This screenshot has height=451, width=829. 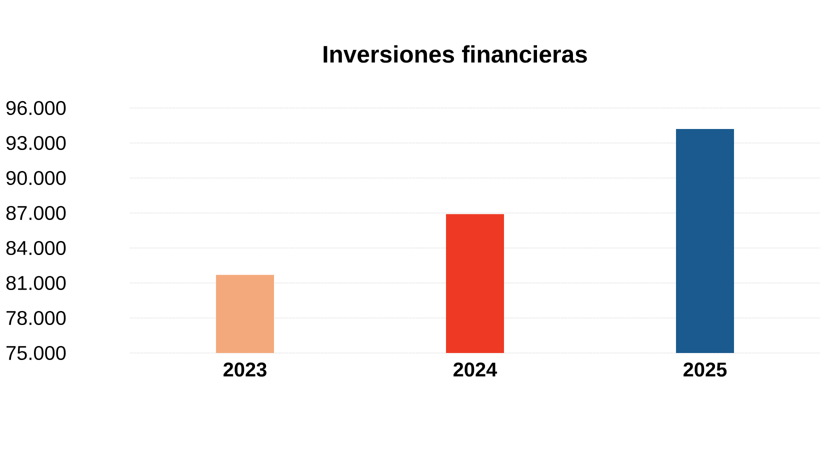 I want to click on x-tick-label: 2024, so click(x=476, y=369).